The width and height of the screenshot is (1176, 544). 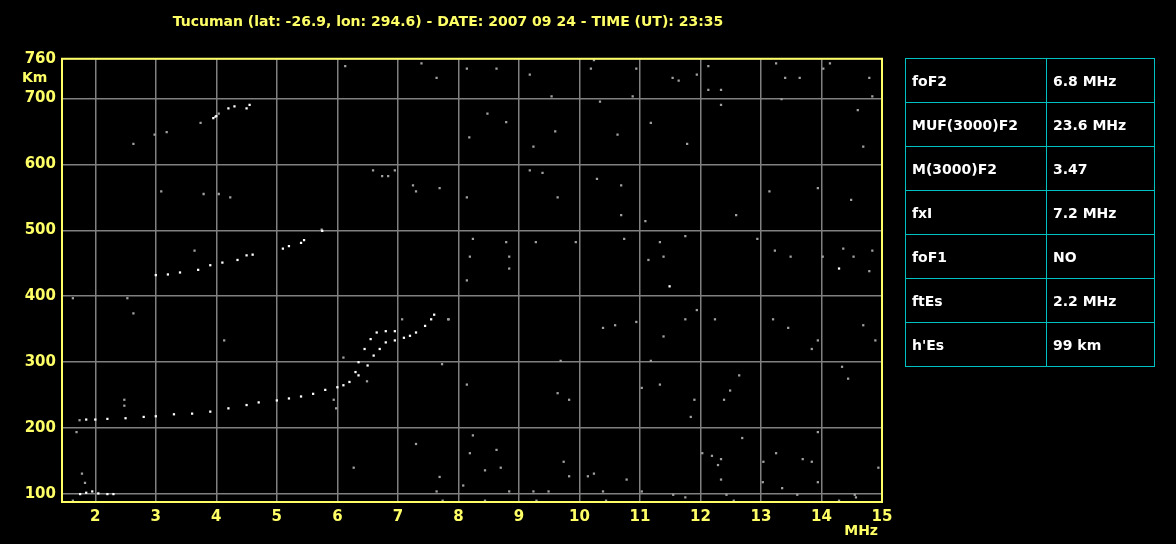 What do you see at coordinates (1100, 168) in the screenshot?
I see `text: 3.47` at bounding box center [1100, 168].